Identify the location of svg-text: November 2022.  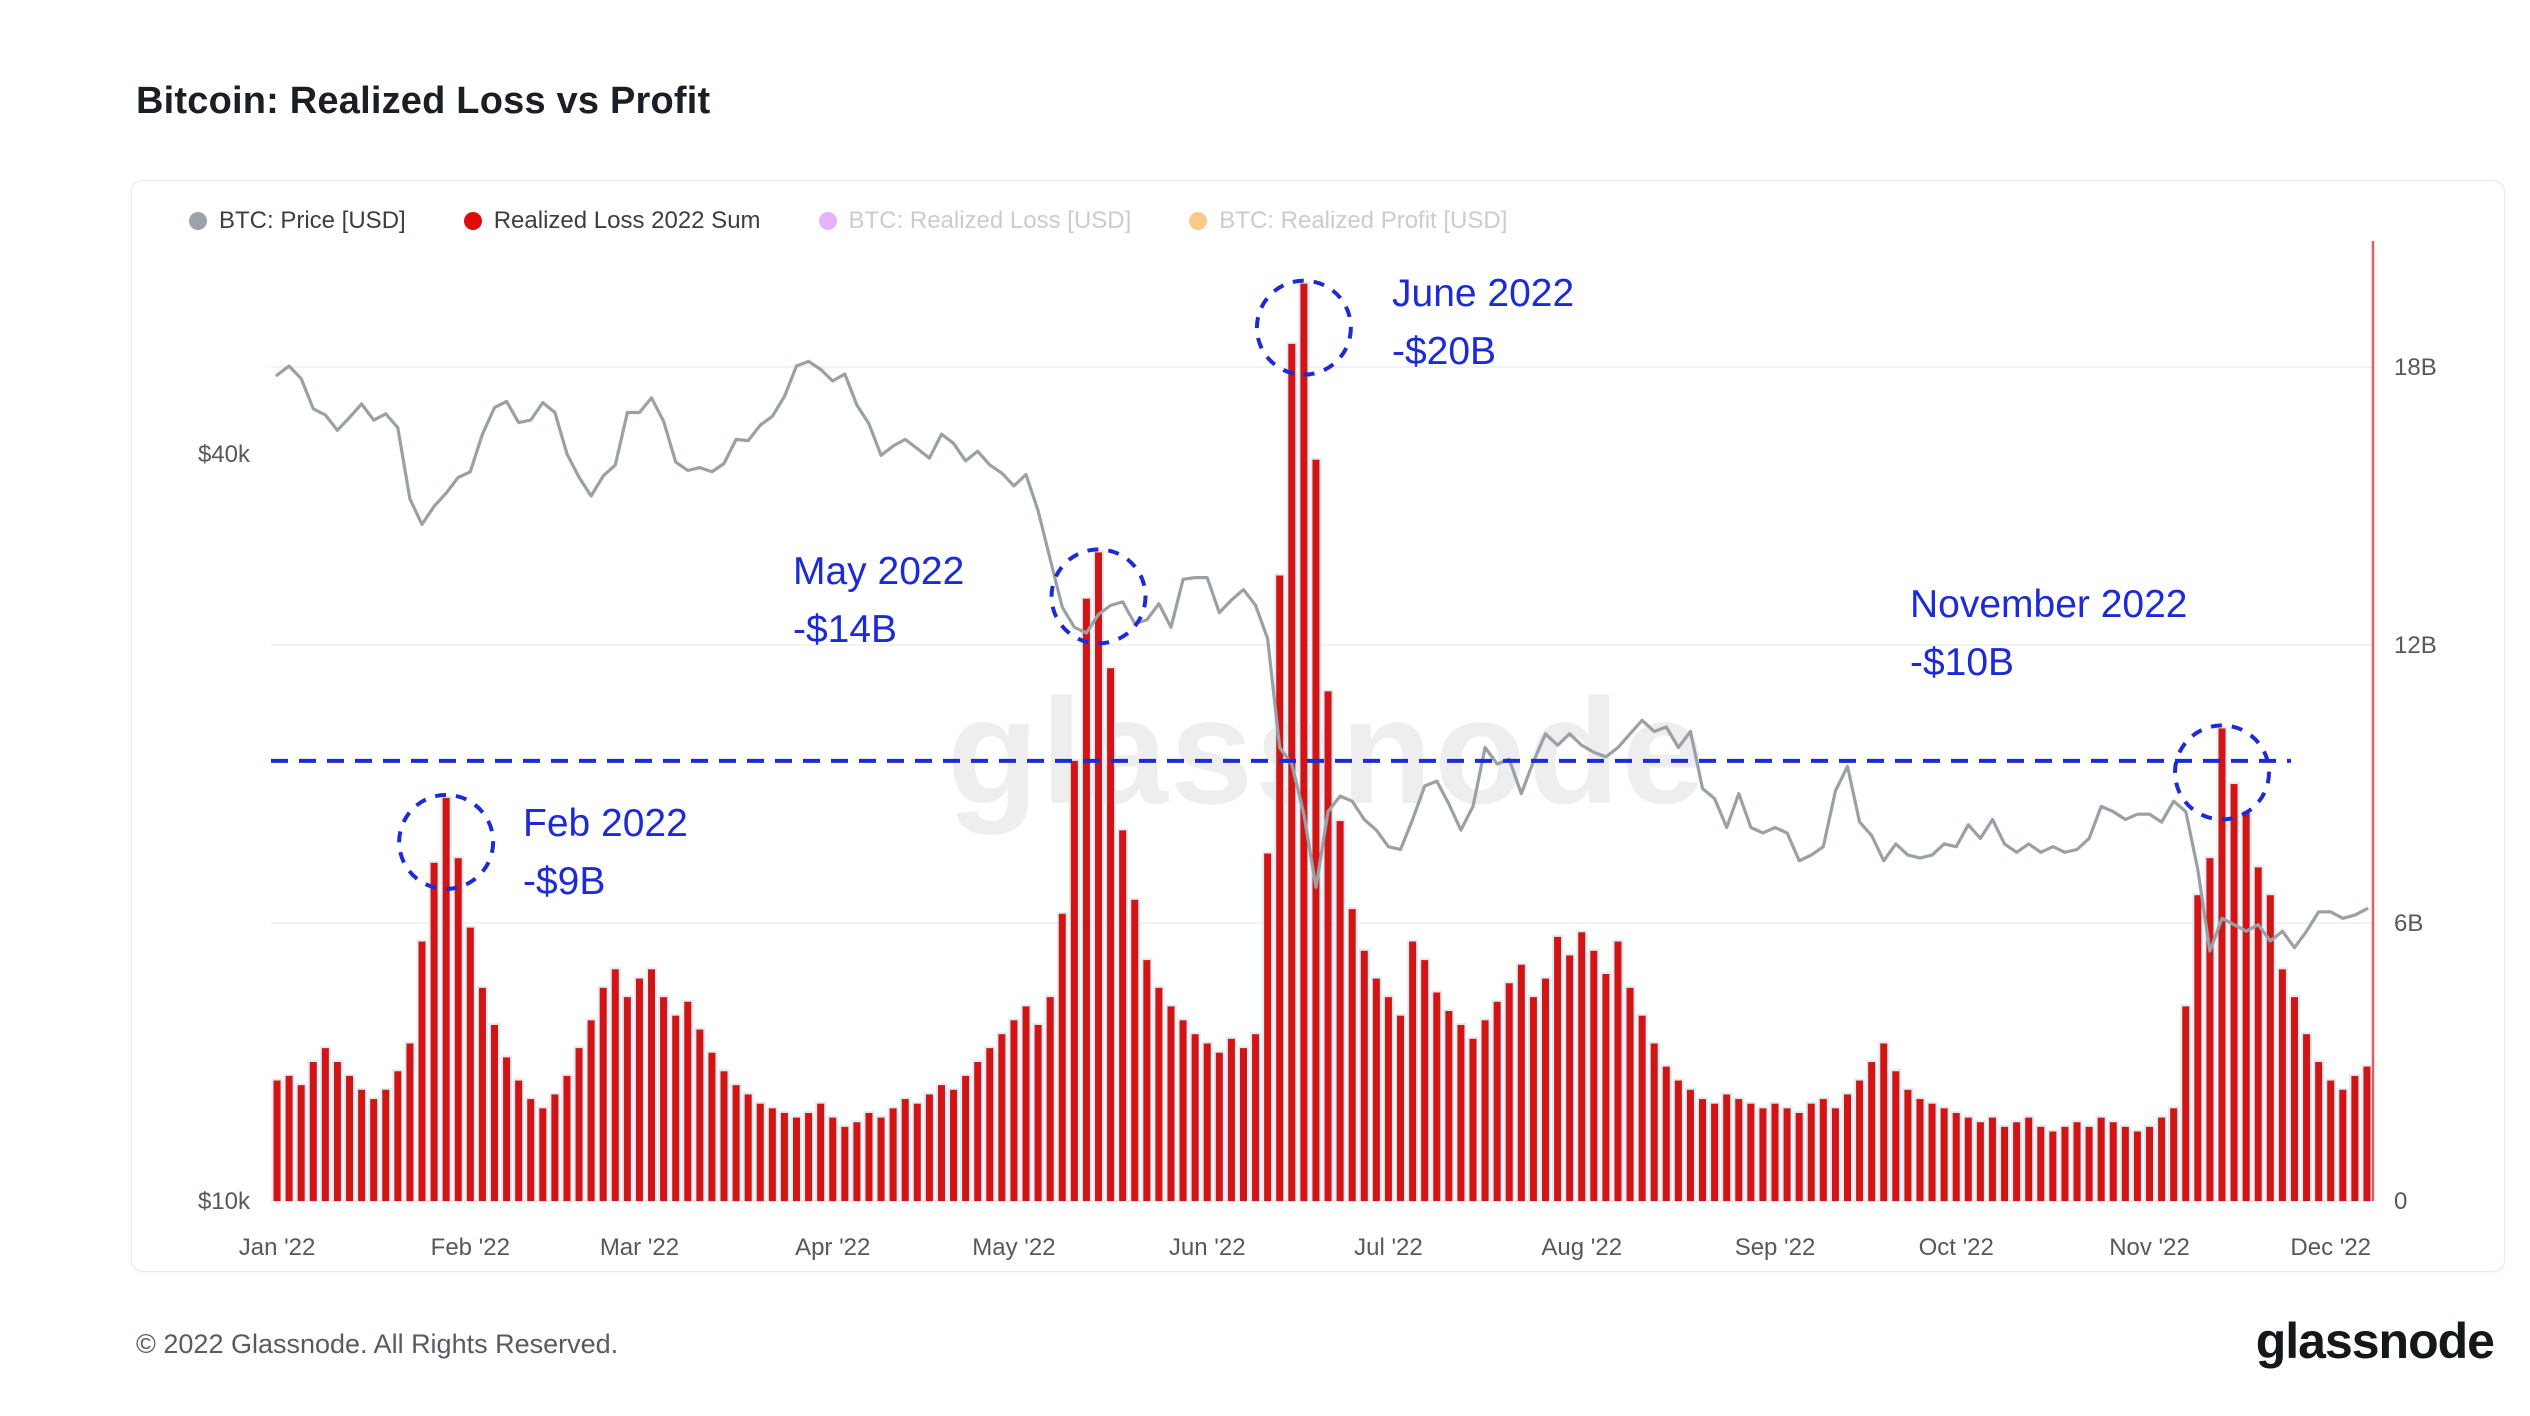
(2049, 604).